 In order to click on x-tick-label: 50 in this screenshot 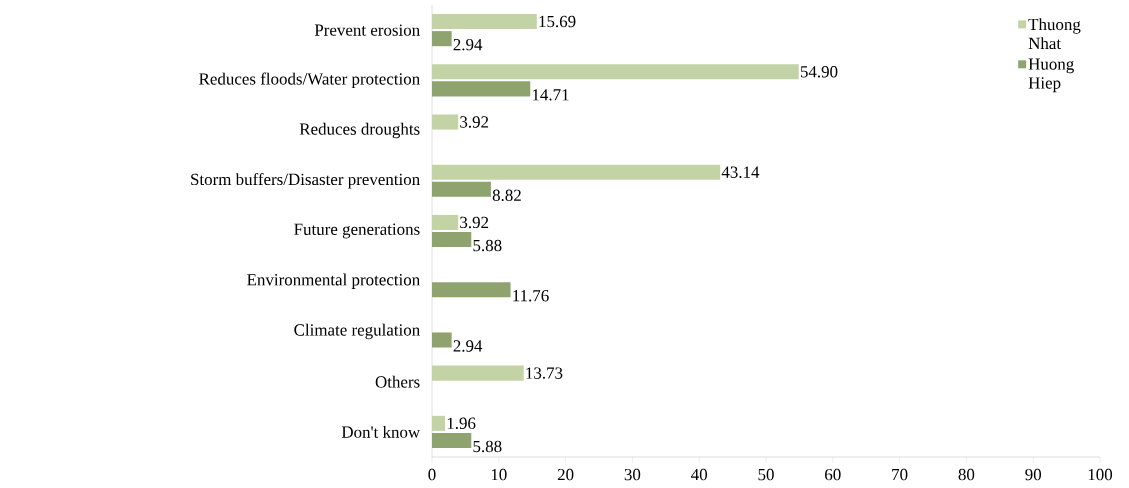, I will do `click(766, 474)`.